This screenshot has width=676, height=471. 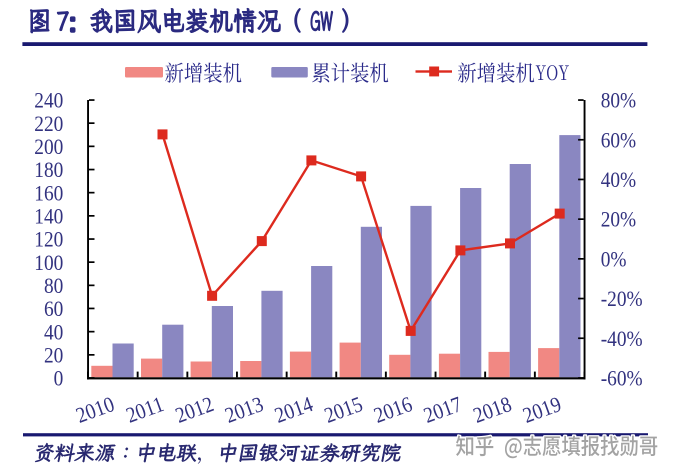 I want to click on svg-text: 80%, so click(x=618, y=101).